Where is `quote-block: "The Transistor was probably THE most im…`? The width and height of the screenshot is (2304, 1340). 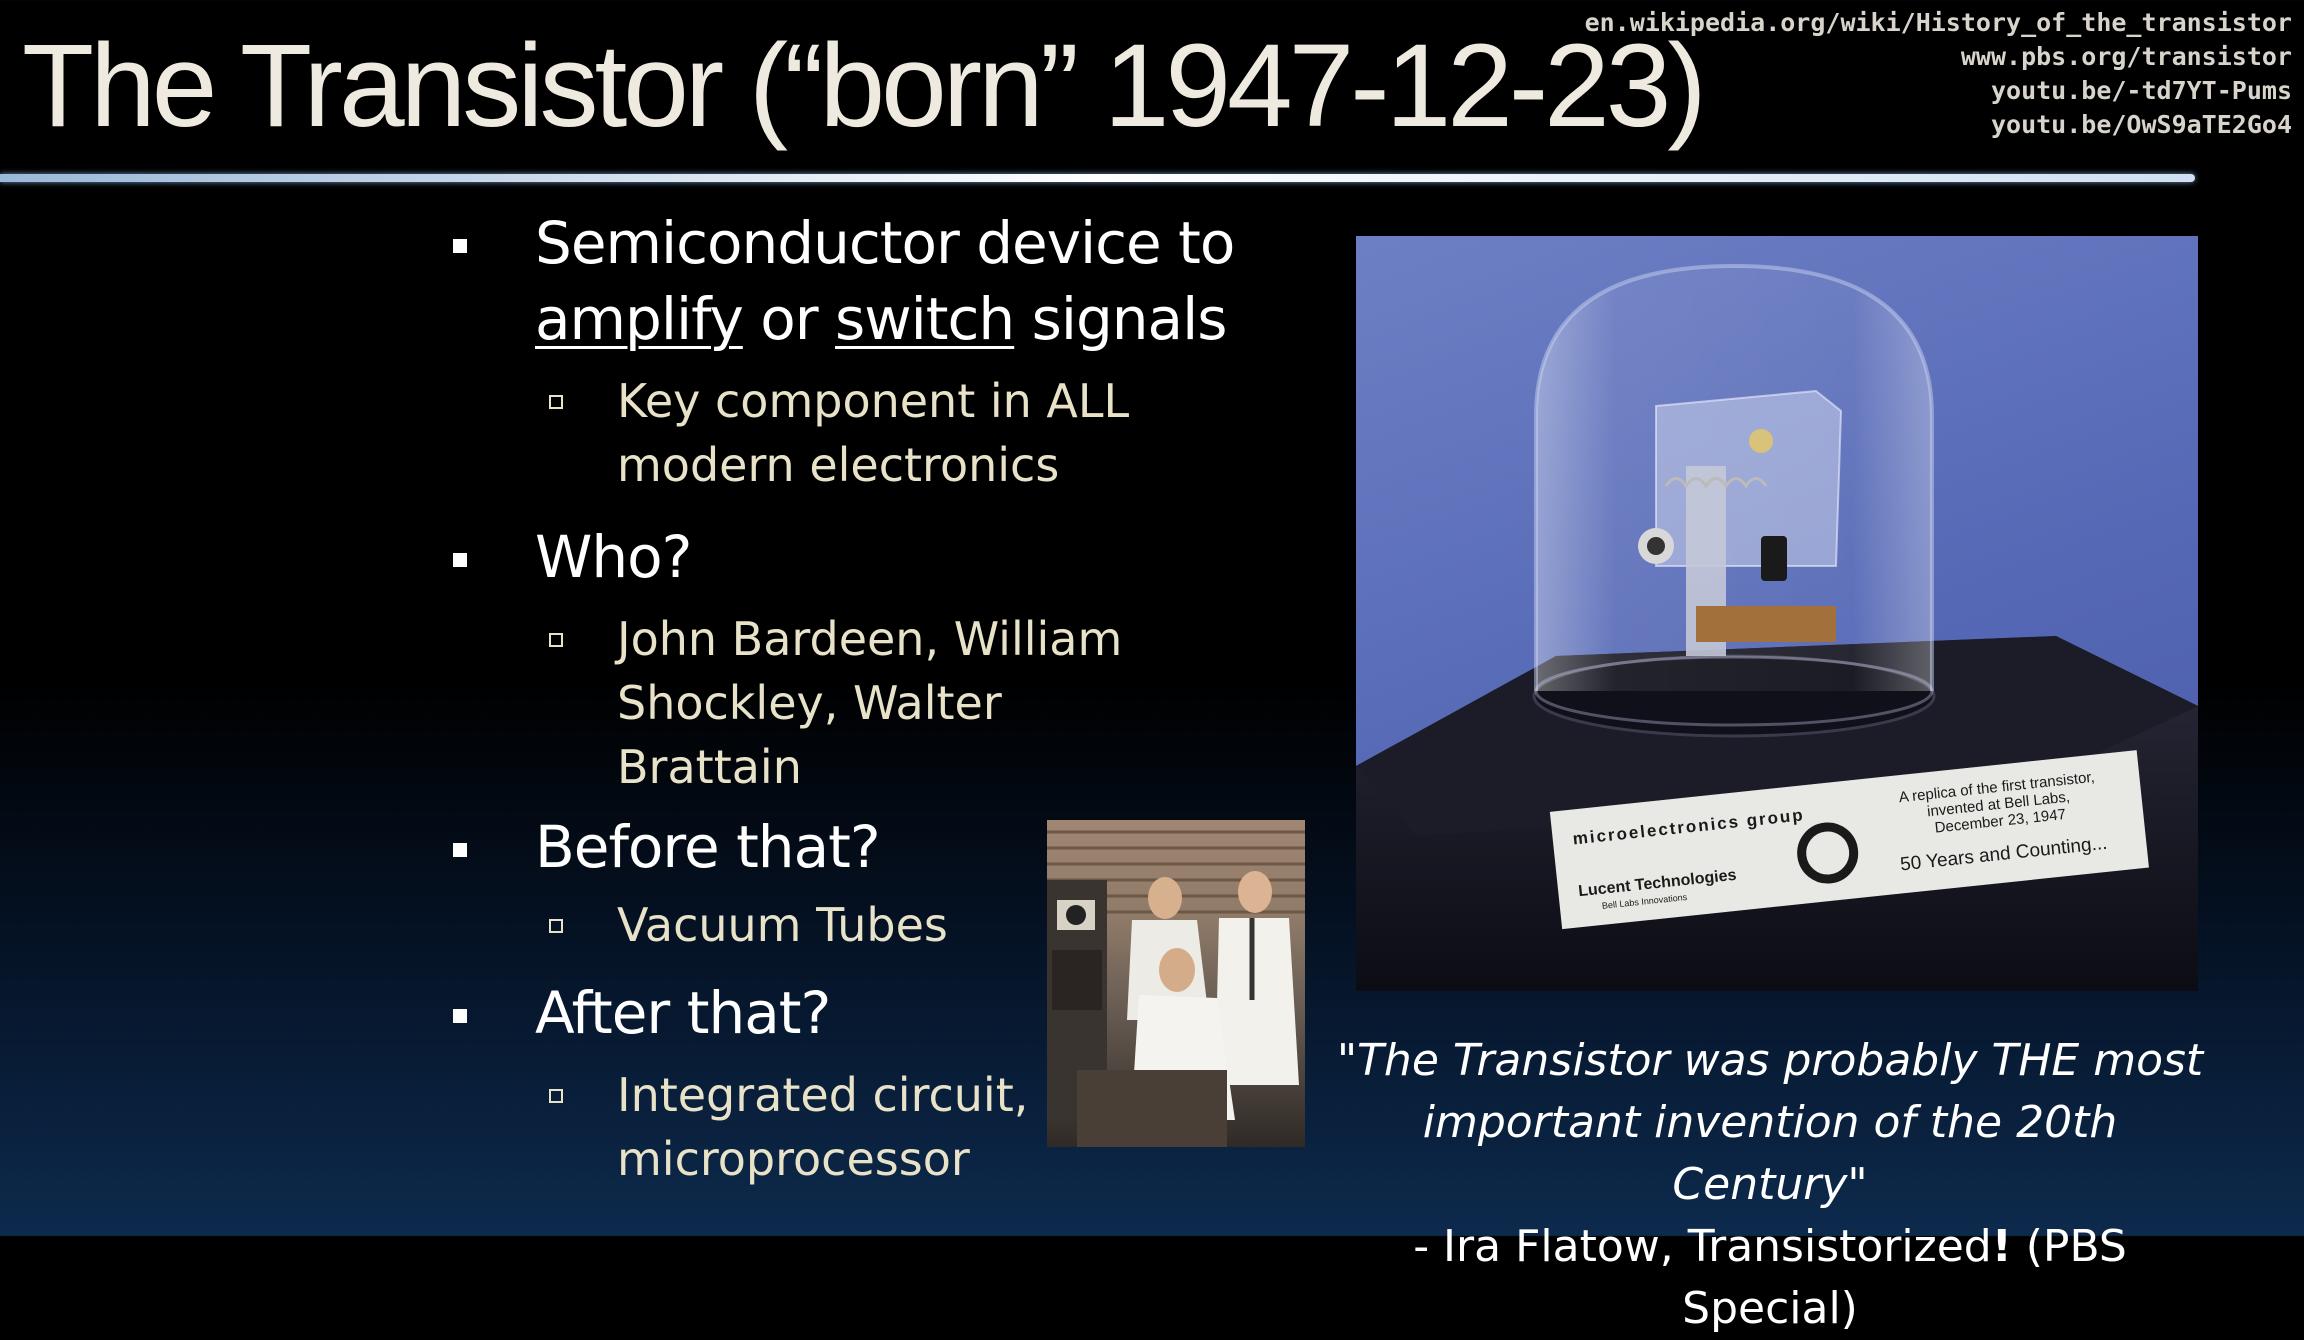
quote-block: "The Transistor was probably THE most im… is located at coordinates (1770, 1185).